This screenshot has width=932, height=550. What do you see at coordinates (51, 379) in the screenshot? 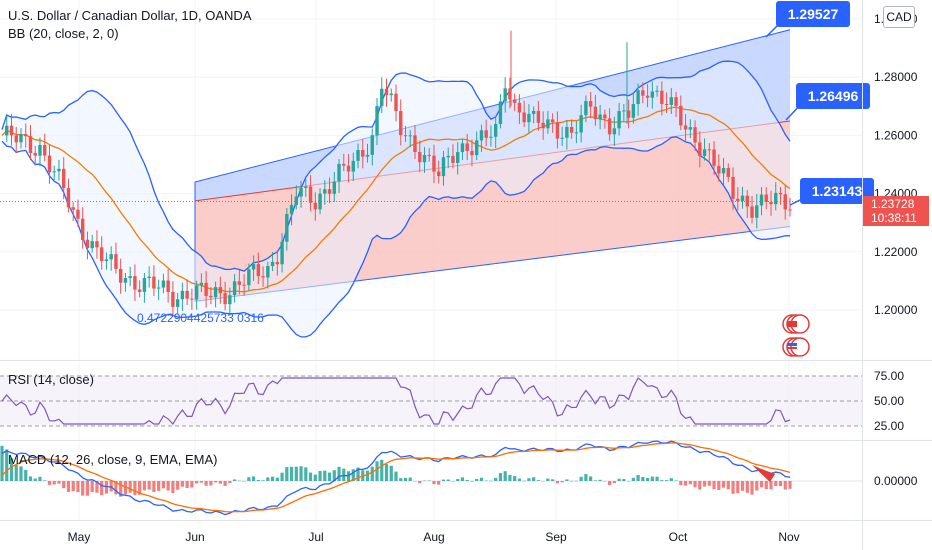
I see `rsi-label: RSI (14, close)` at bounding box center [51, 379].